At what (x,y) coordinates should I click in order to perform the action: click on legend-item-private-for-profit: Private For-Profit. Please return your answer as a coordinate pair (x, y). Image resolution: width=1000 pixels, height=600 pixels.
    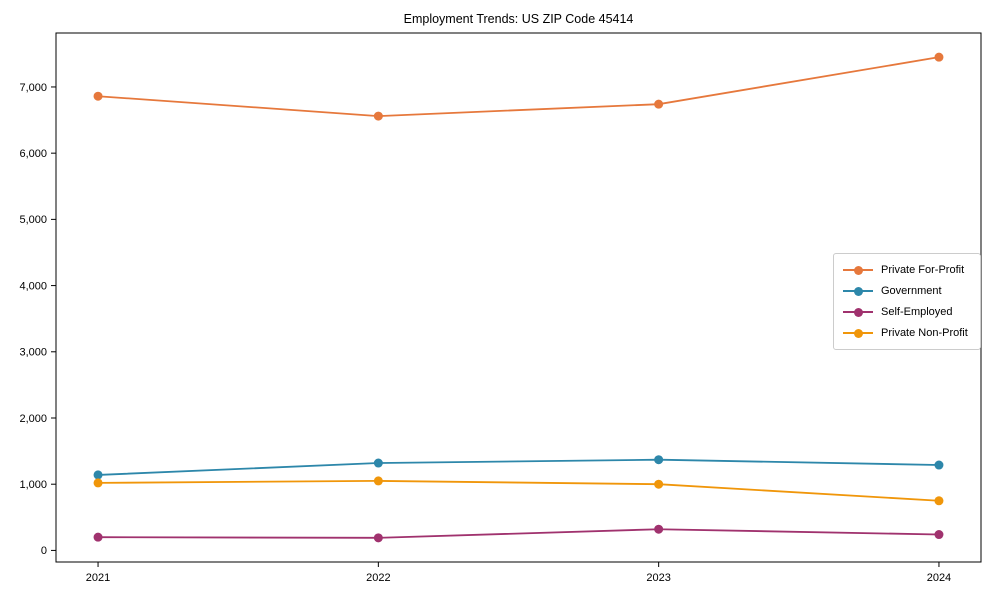
    Looking at the image, I should click on (907, 269).